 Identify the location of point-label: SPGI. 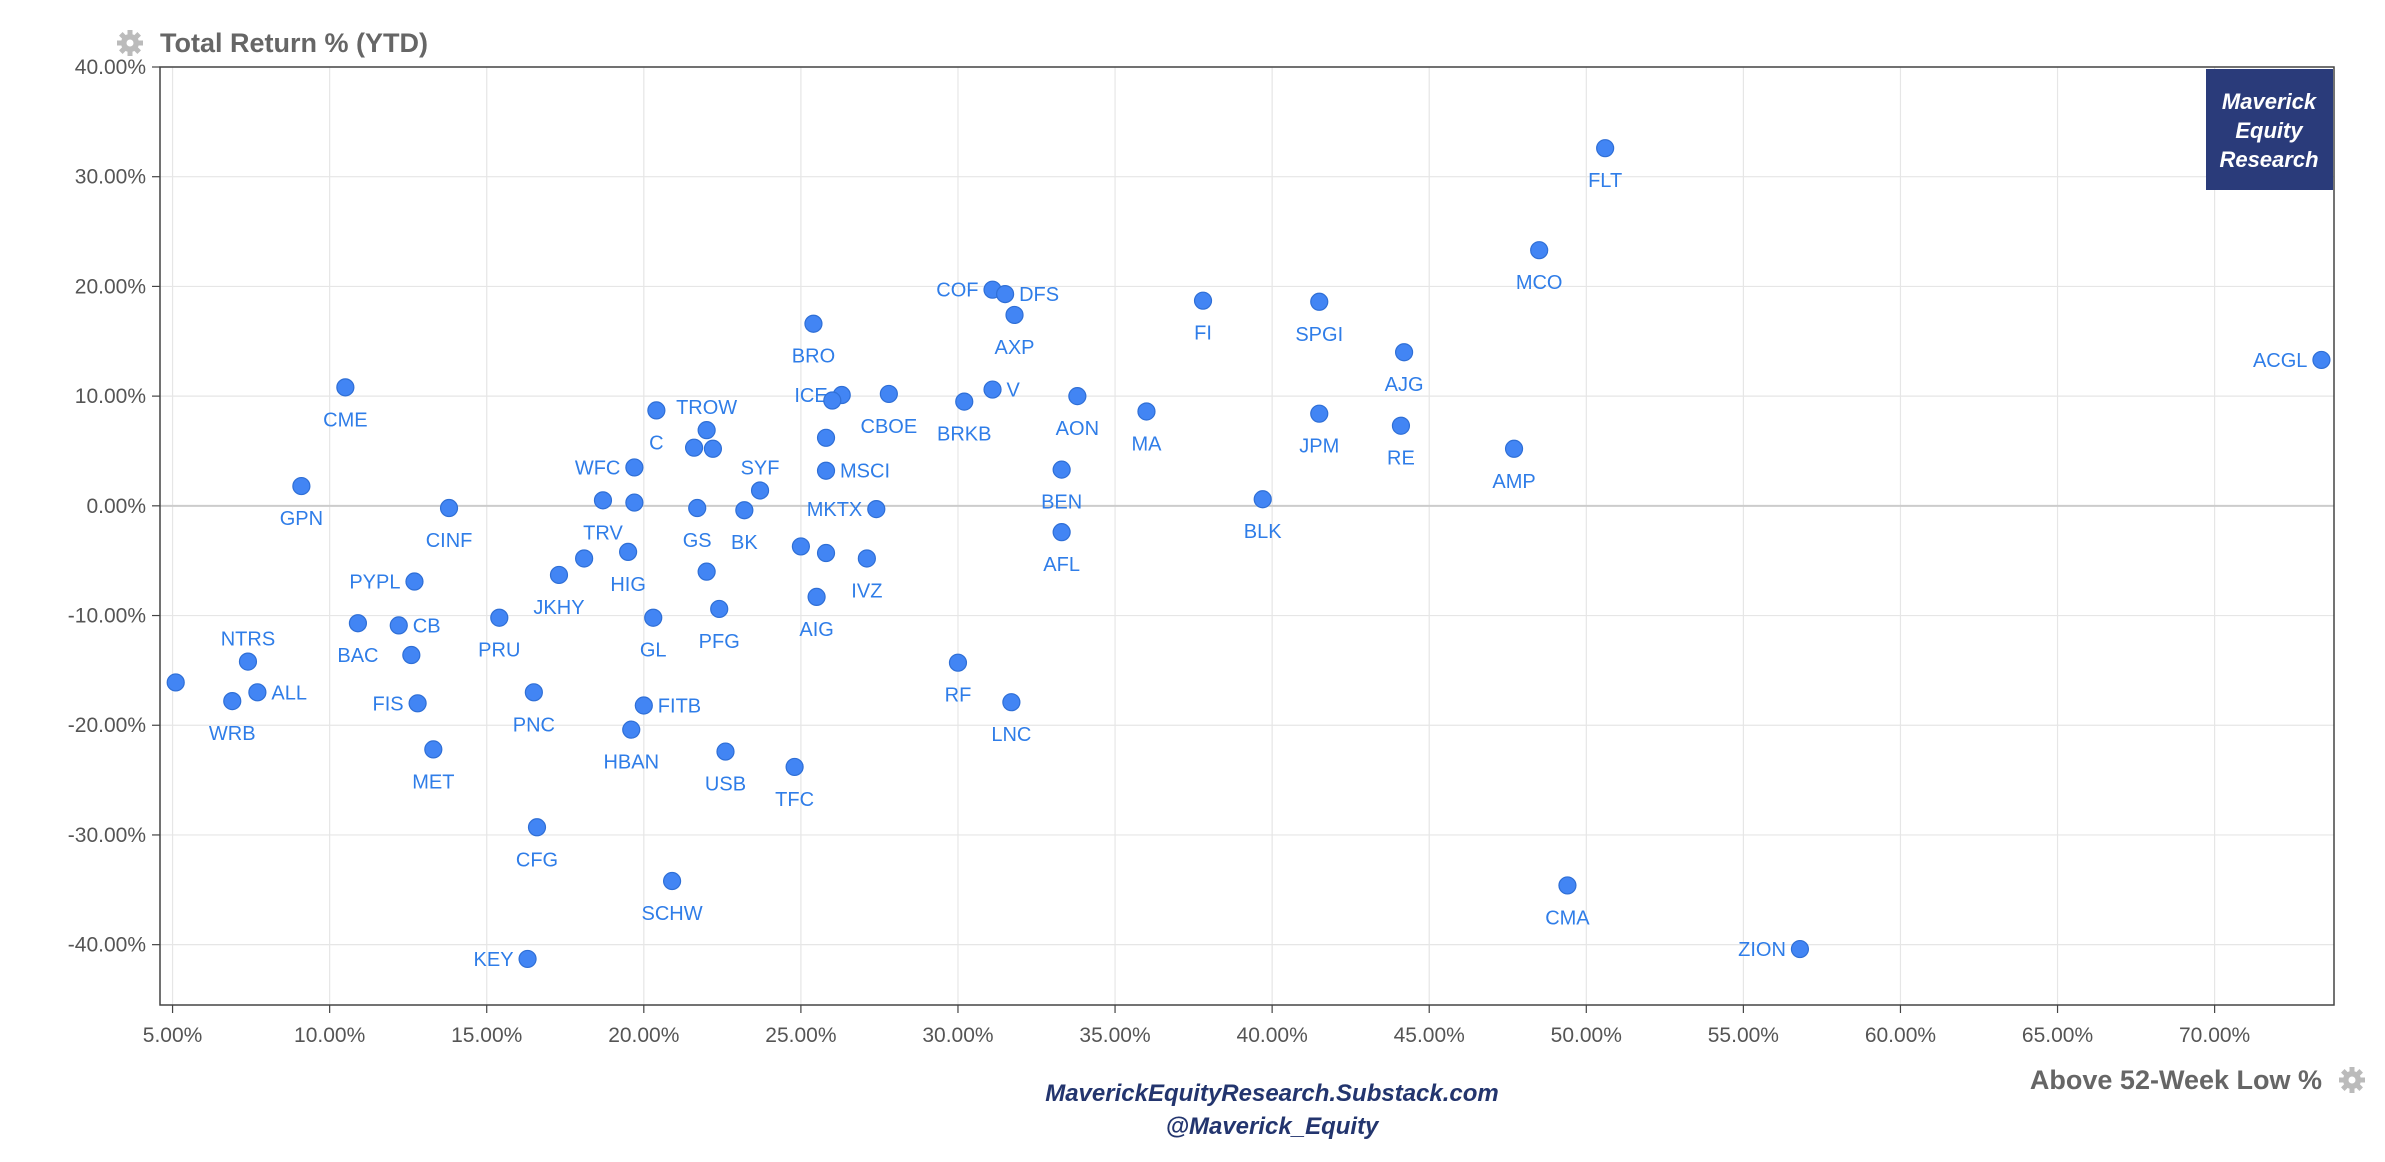
(1319, 335).